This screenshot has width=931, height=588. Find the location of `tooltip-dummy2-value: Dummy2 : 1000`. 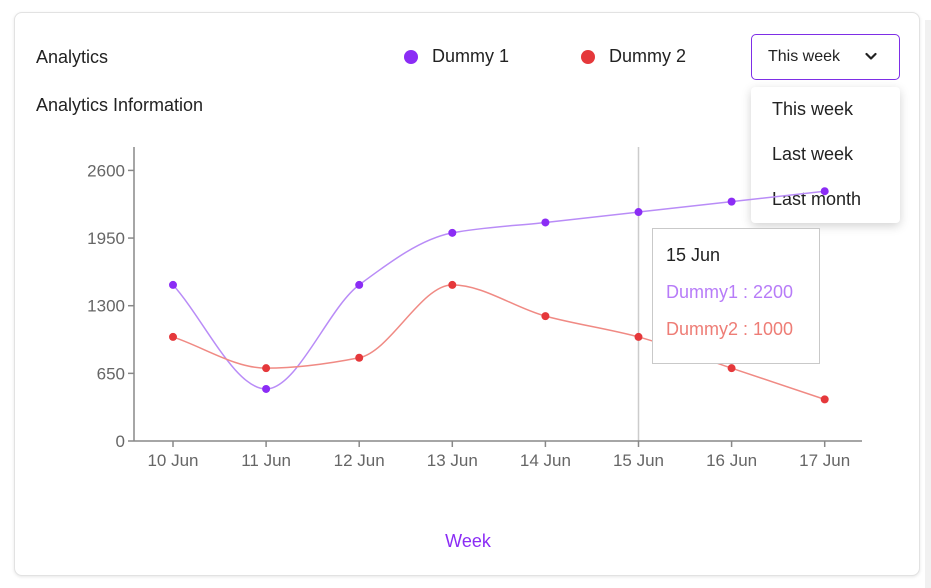

tooltip-dummy2-value: Dummy2 : 1000 is located at coordinates (730, 329).